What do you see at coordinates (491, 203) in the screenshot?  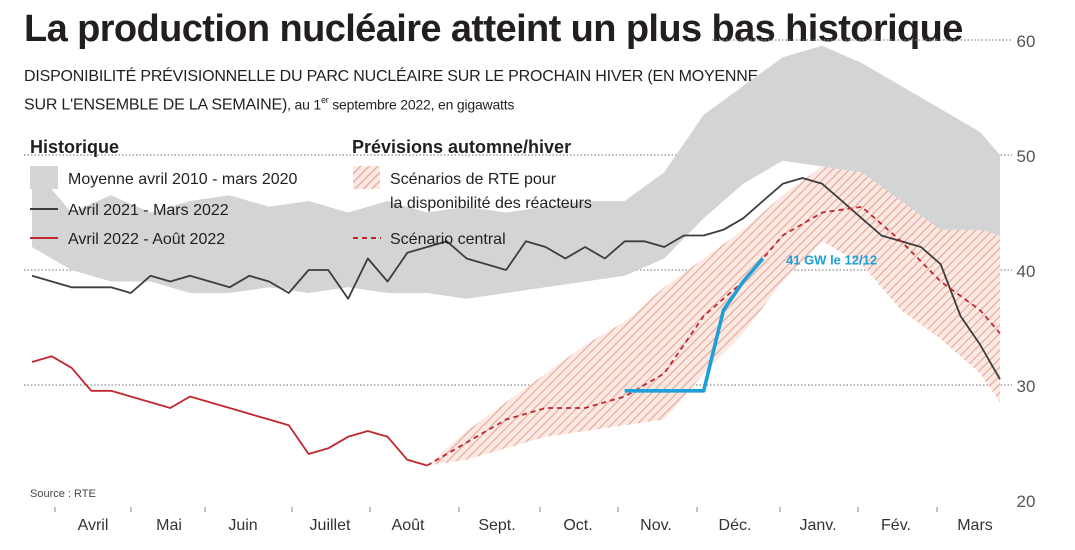 I see `legend-label-scenarios-line2: la disponibilité des réacteurs` at bounding box center [491, 203].